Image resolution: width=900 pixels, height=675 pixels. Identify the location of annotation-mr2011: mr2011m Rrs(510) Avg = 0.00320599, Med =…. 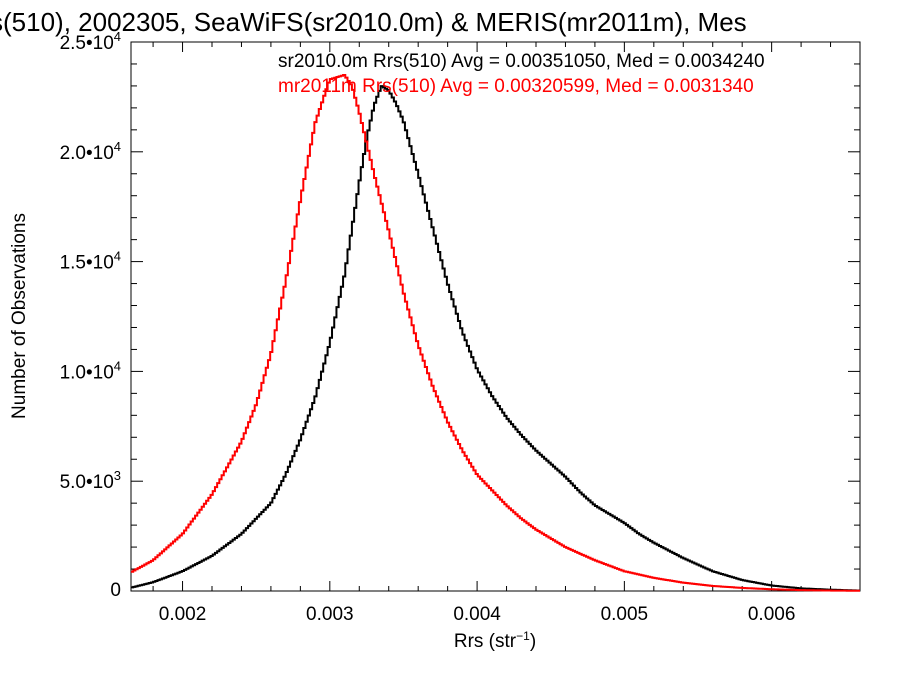
(516, 86).